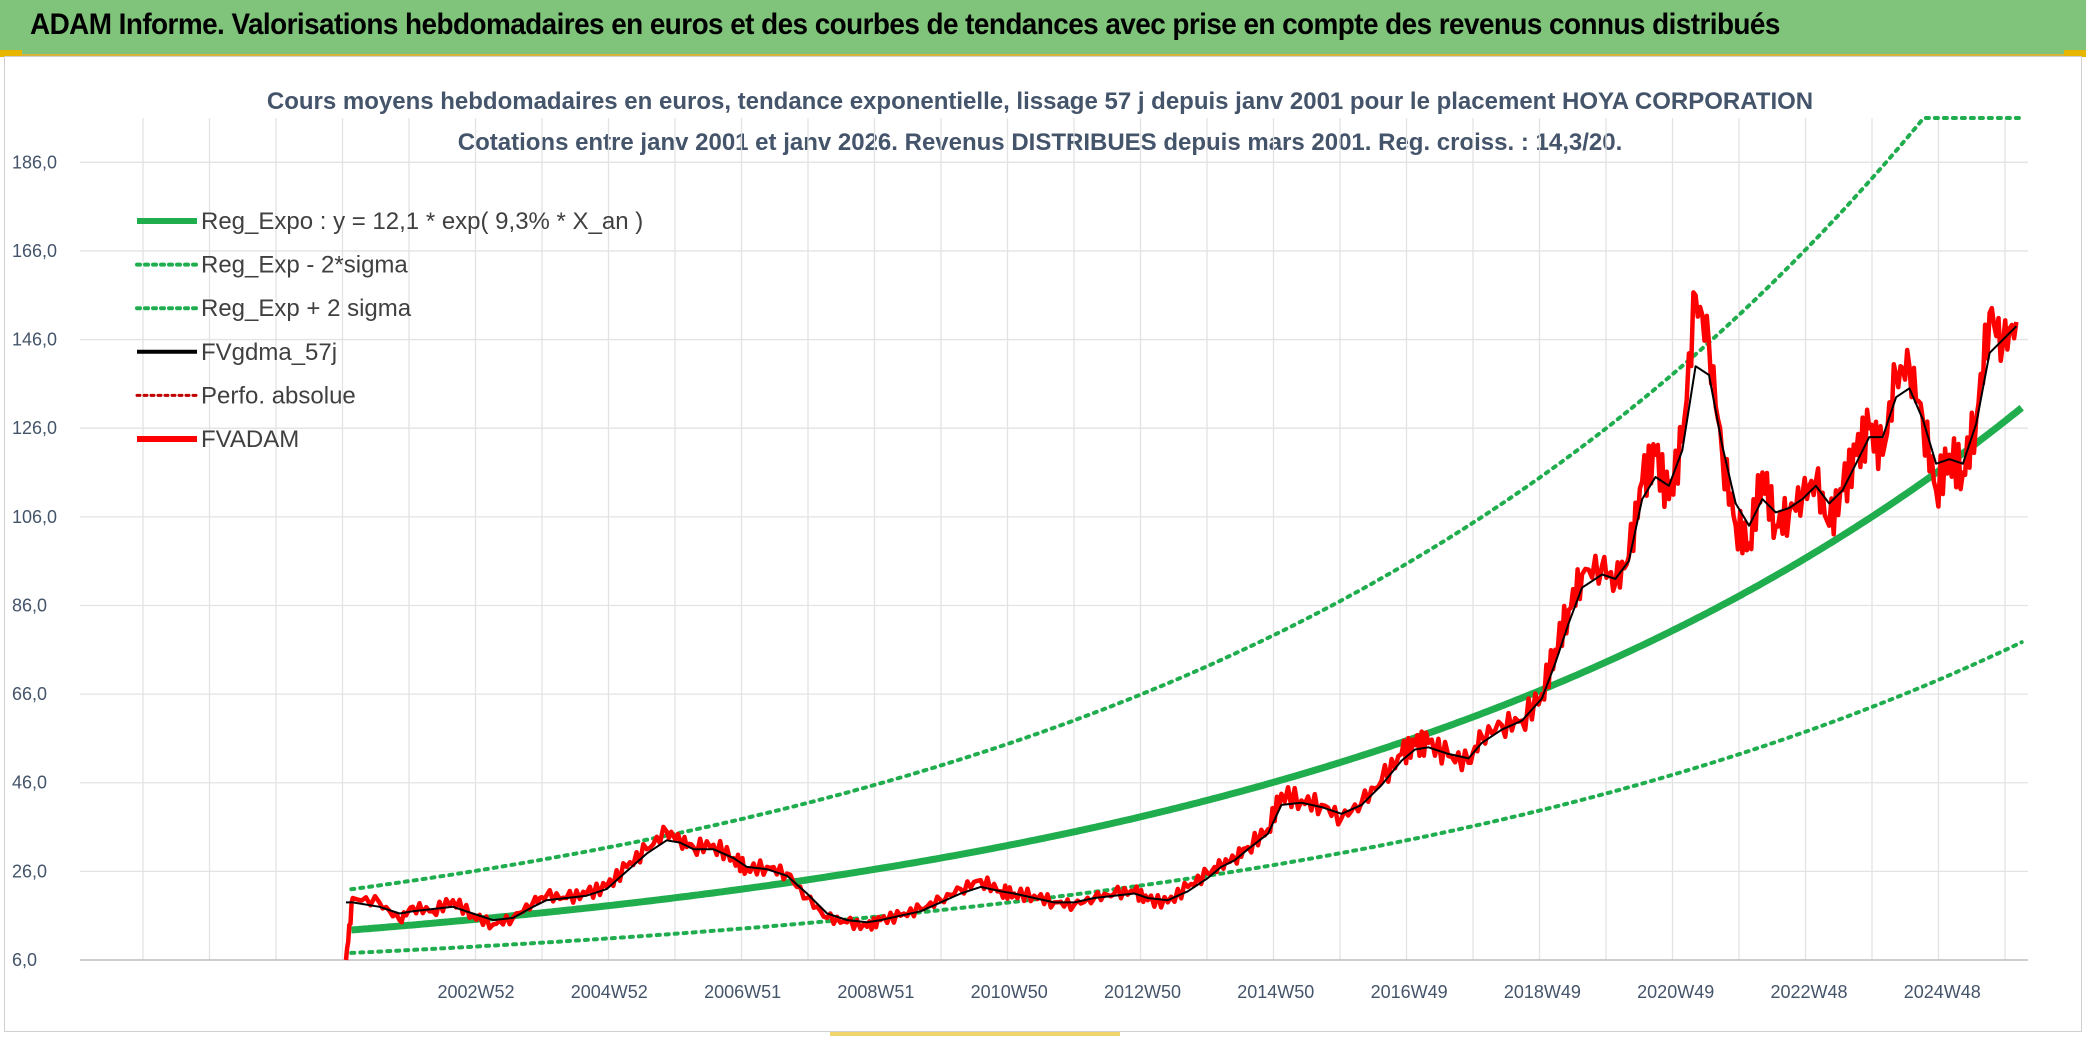 The width and height of the screenshot is (2086, 1038). What do you see at coordinates (875, 992) in the screenshot?
I see `x-tick-label: 2008W51` at bounding box center [875, 992].